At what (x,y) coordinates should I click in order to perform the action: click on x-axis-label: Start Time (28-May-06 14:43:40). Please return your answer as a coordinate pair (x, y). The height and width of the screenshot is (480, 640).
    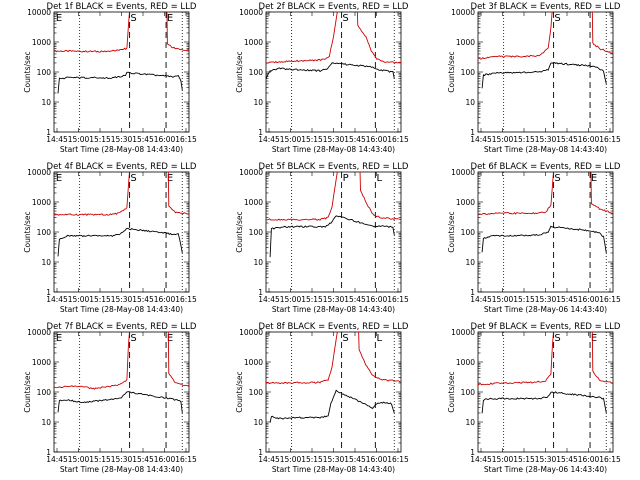
    Looking at the image, I should click on (545, 309).